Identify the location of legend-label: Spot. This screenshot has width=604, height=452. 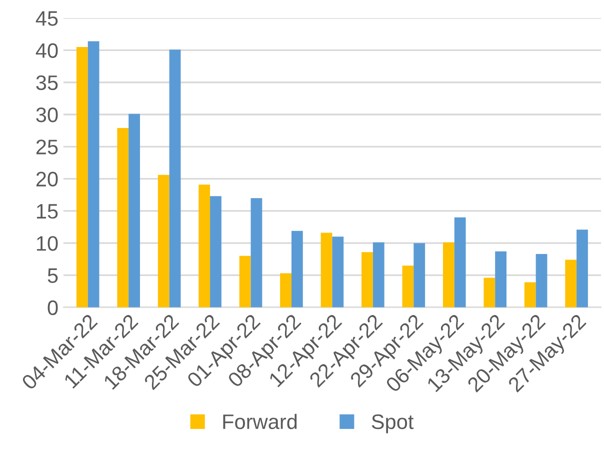
(393, 424).